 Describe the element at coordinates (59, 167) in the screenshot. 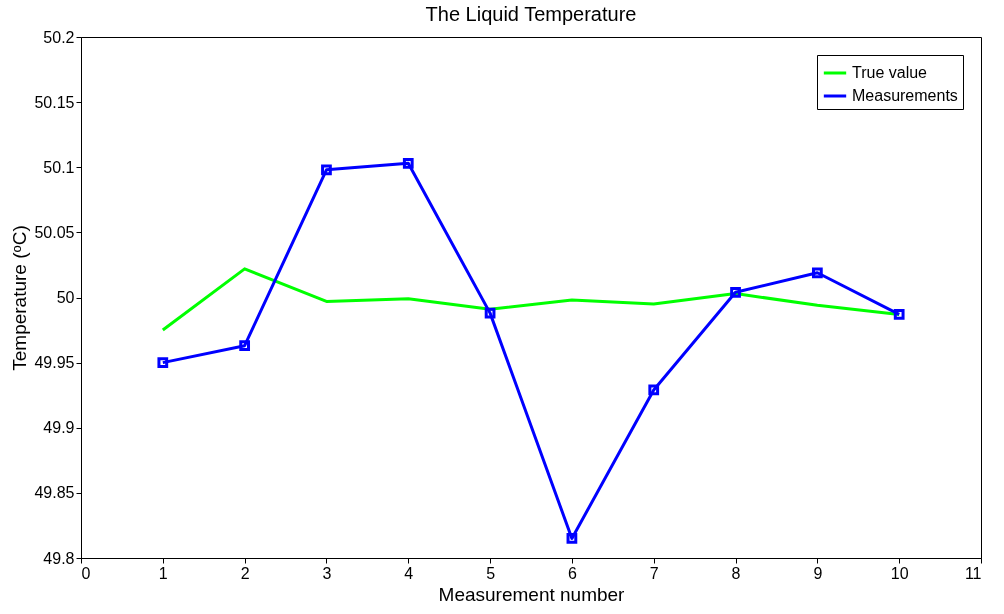

I see `y-tick-label: 50.1` at that location.